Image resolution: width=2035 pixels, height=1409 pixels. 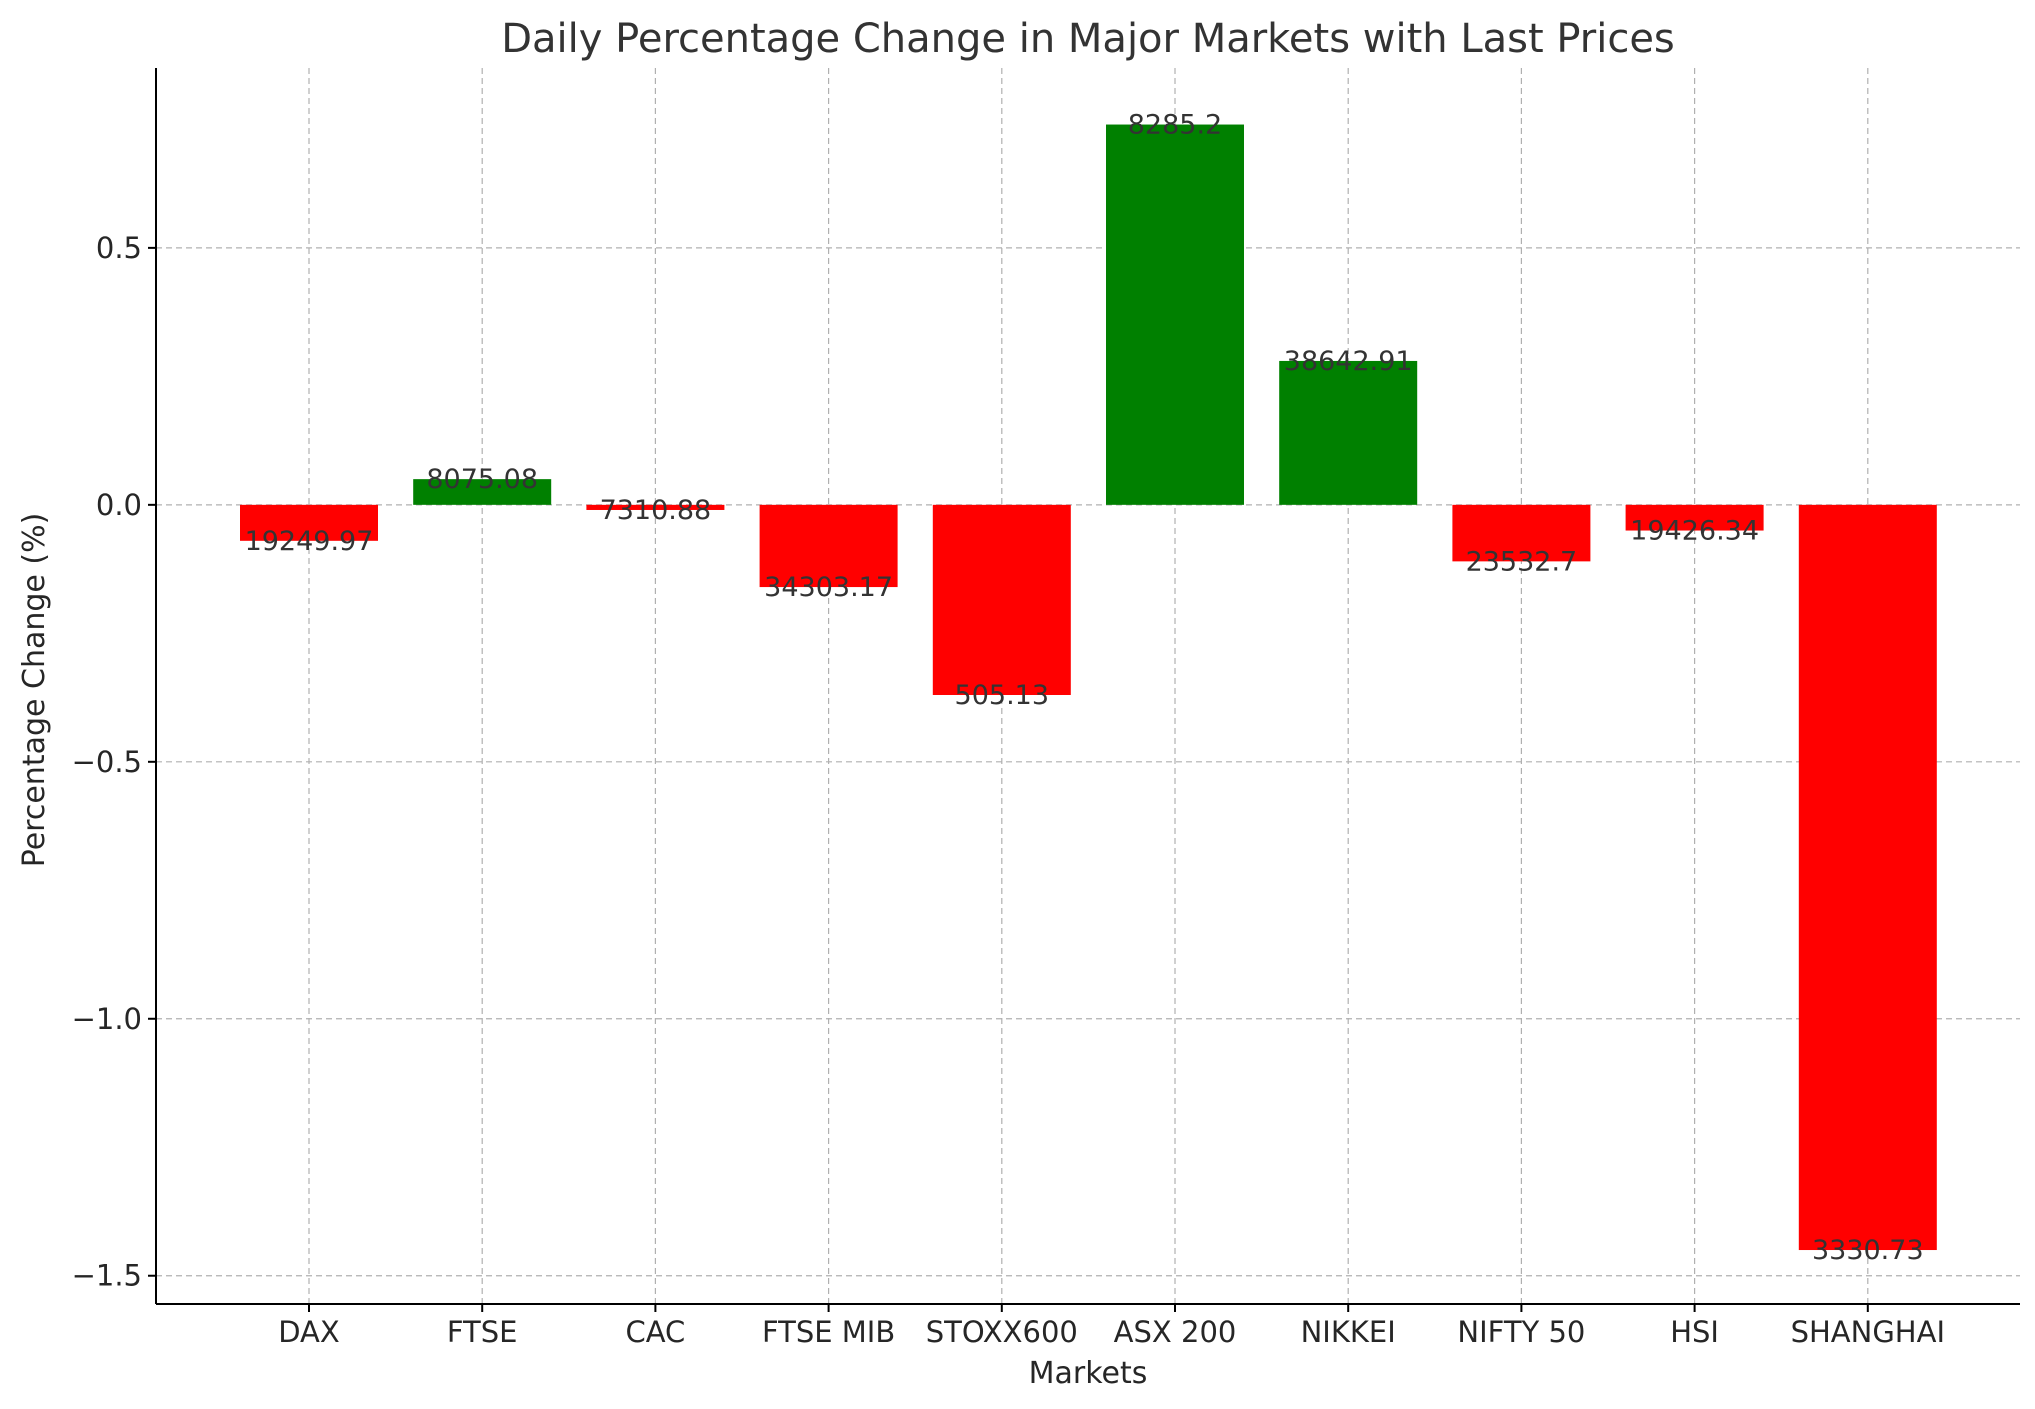 I want to click on y-axis-label: Percentage Change (%), so click(x=34, y=690).